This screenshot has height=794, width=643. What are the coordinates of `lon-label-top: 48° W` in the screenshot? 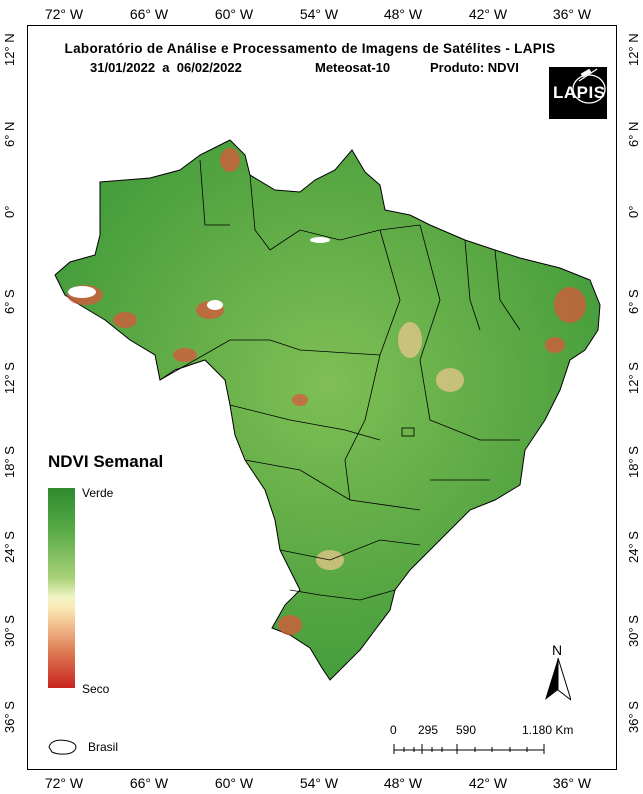 It's located at (403, 14).